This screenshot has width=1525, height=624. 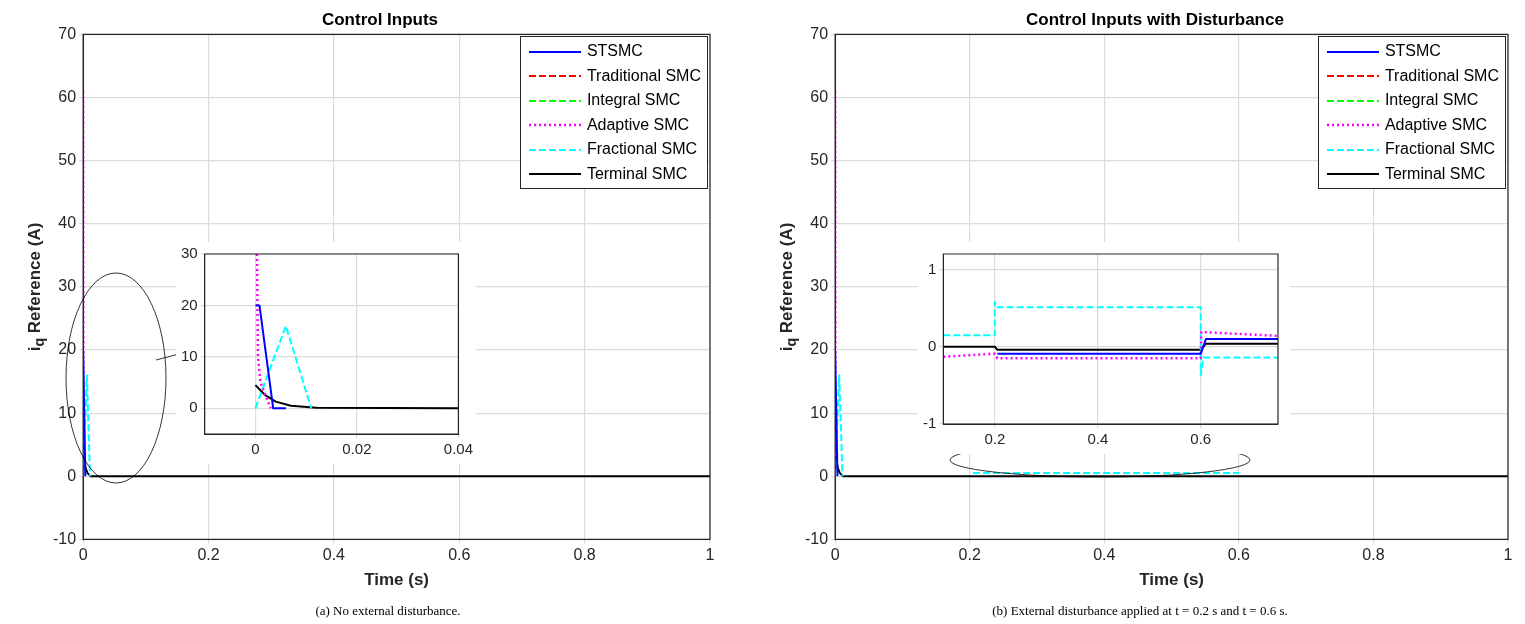 I want to click on y-tick-label: -1, so click(x=929, y=423).